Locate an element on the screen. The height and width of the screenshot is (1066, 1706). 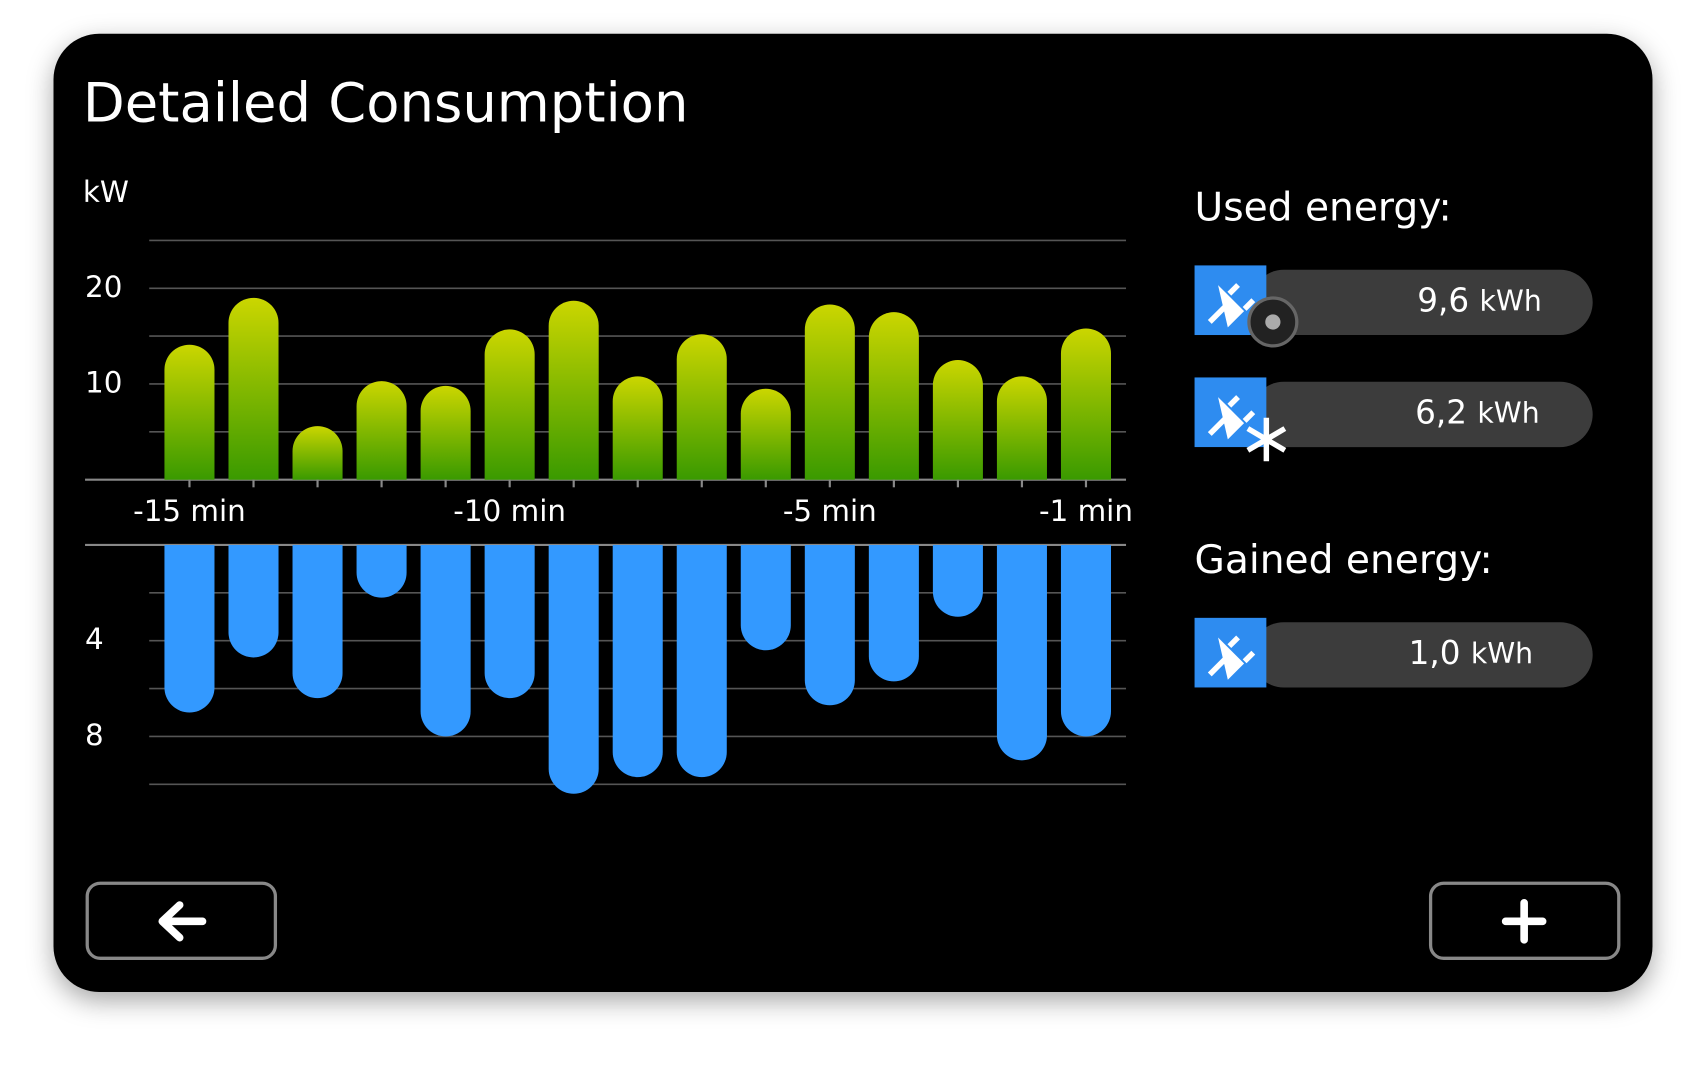
snowflake-icon is located at coordinates (1266, 439).